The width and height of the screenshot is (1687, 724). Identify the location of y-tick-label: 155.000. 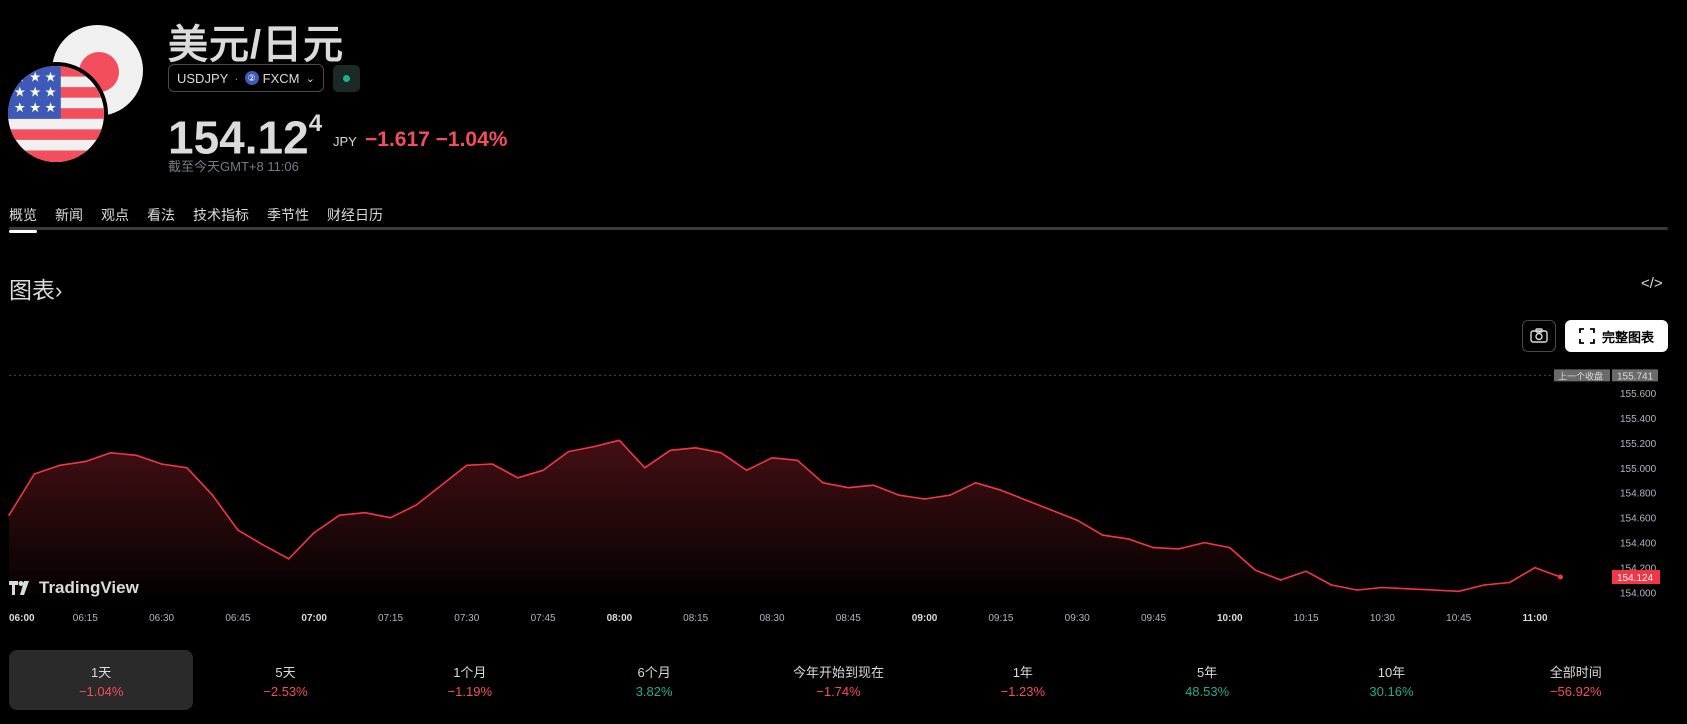
(1638, 469).